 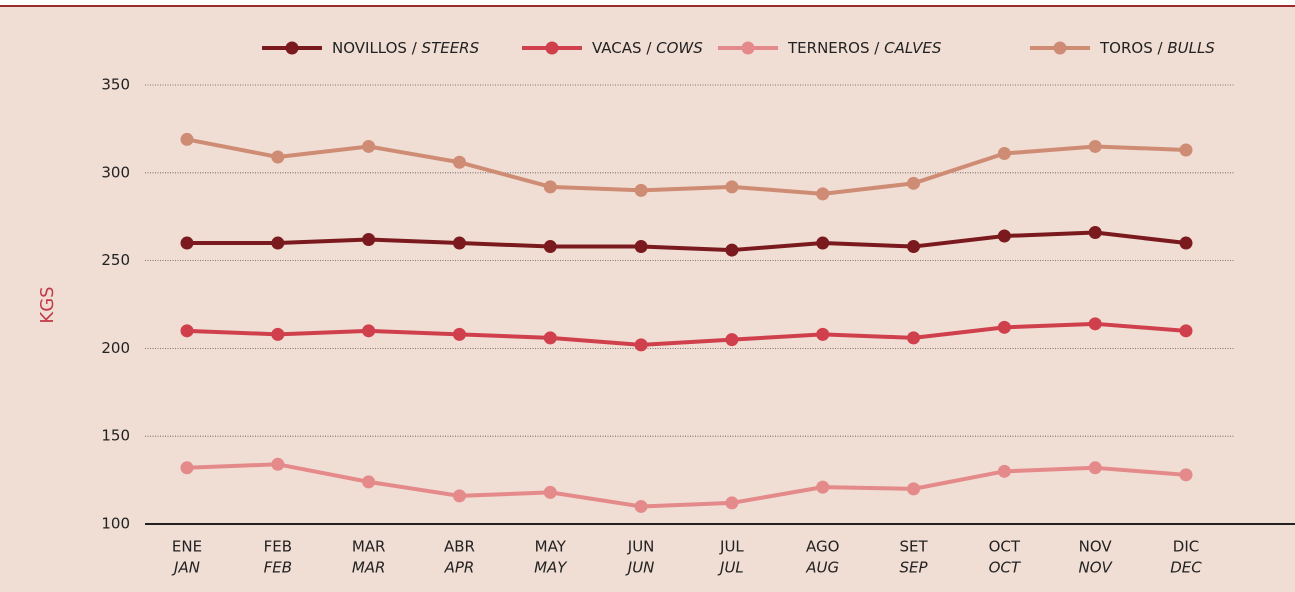 What do you see at coordinates (278, 547) in the screenshot?
I see `x-tick-label: FEB` at bounding box center [278, 547].